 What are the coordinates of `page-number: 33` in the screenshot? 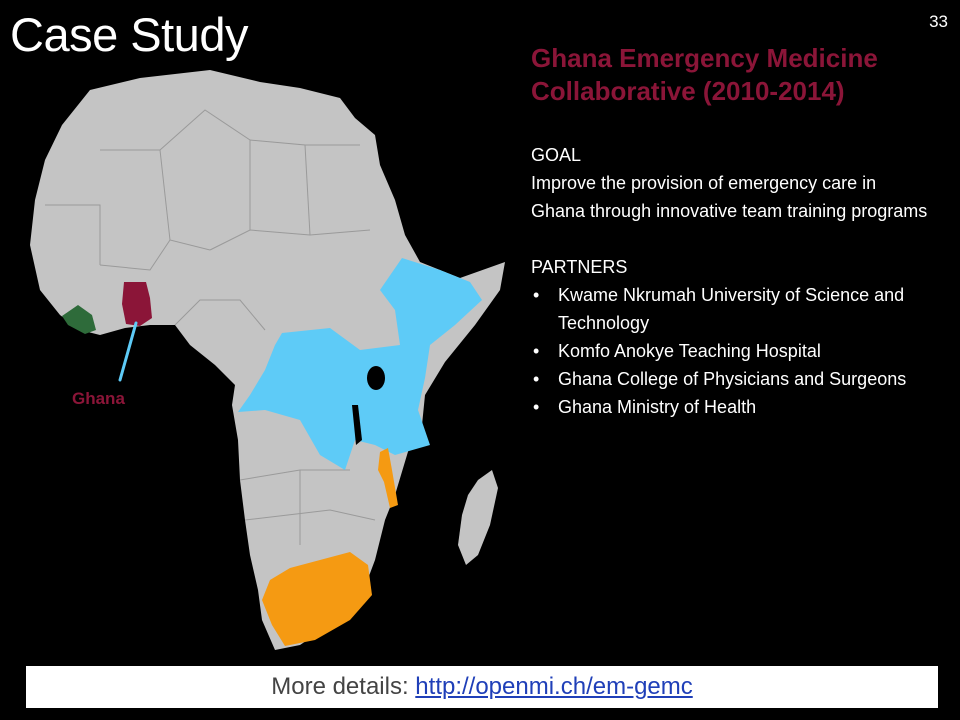 It's located at (938, 21).